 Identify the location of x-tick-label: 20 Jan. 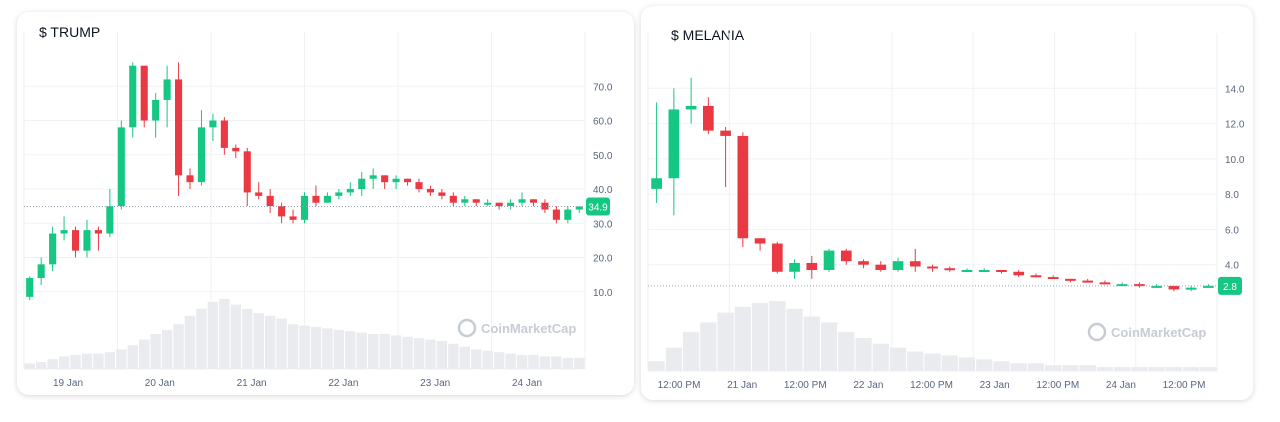
(160, 383).